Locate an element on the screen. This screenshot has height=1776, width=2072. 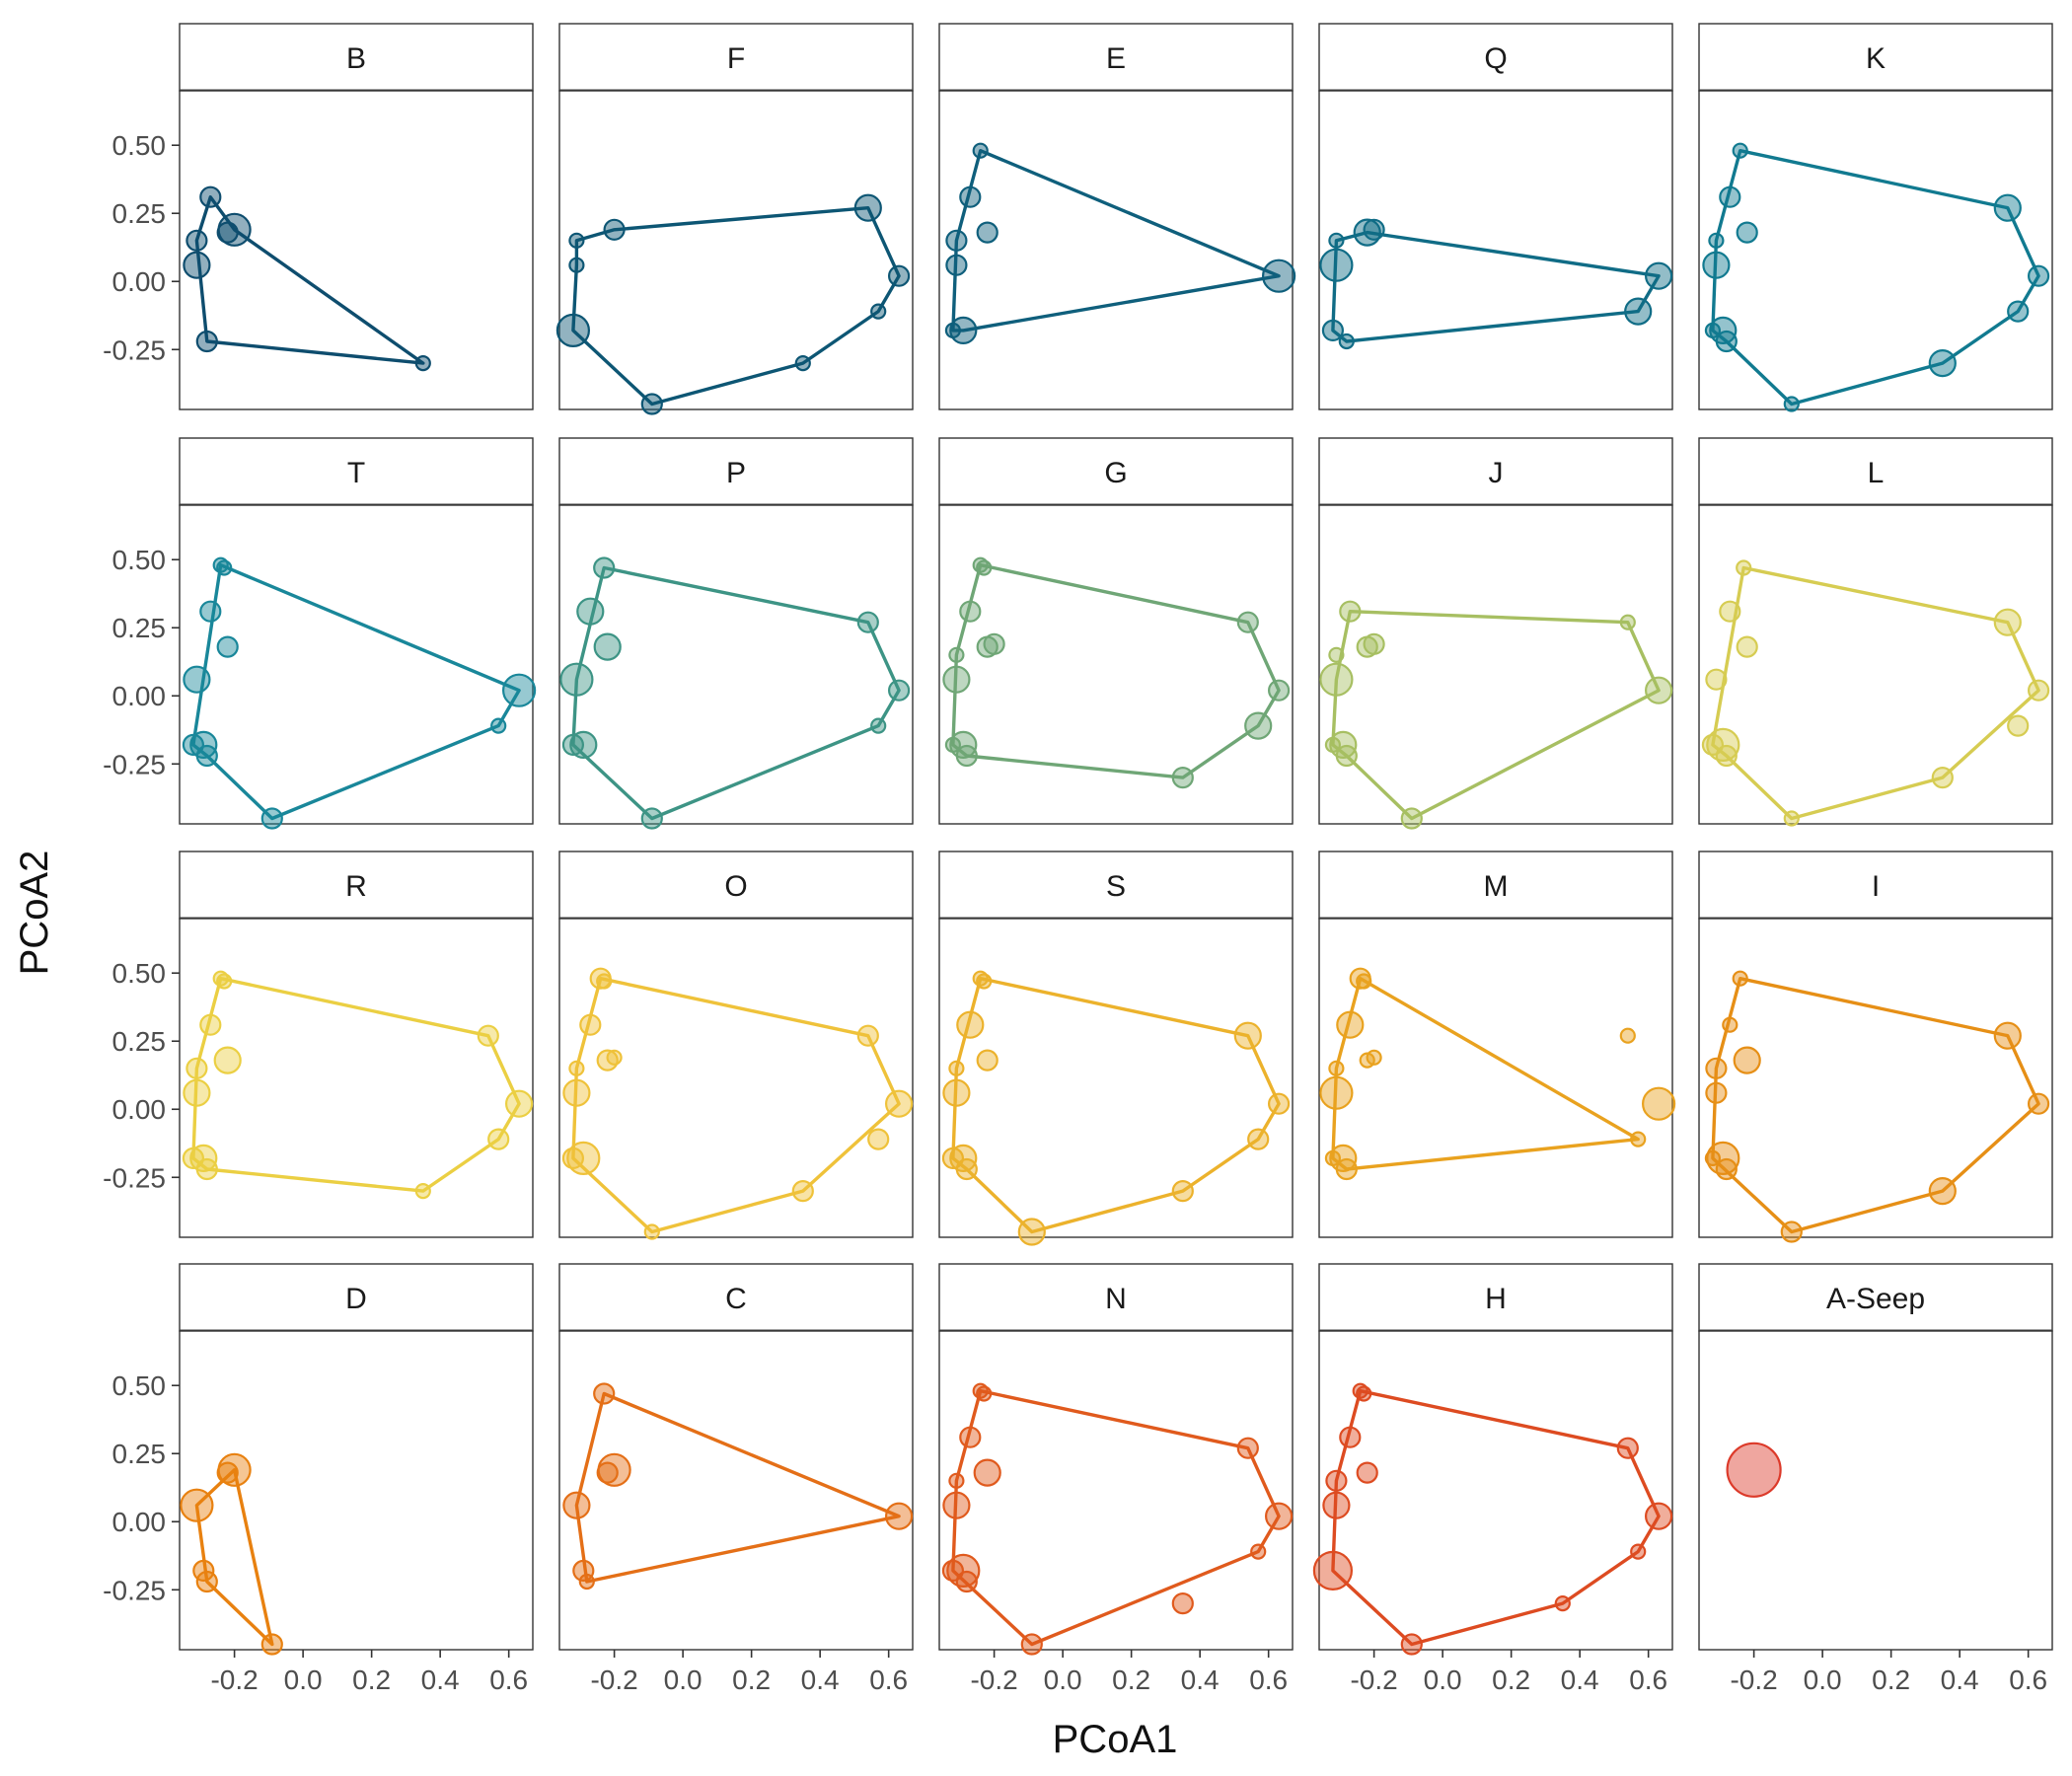
facet-label: G is located at coordinates (1115, 473).